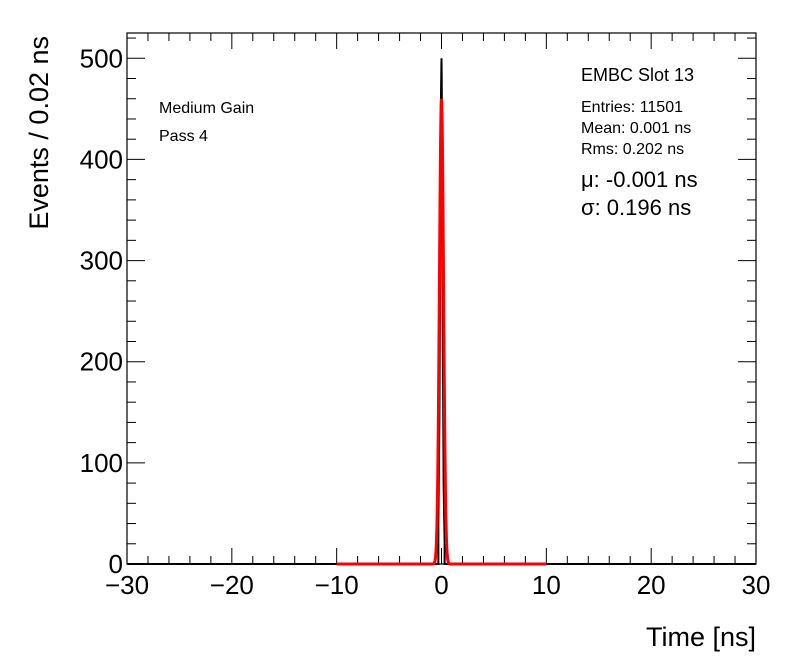 The width and height of the screenshot is (796, 672). I want to click on annotation-slot-title: EMBC Slot 13, so click(637, 75).